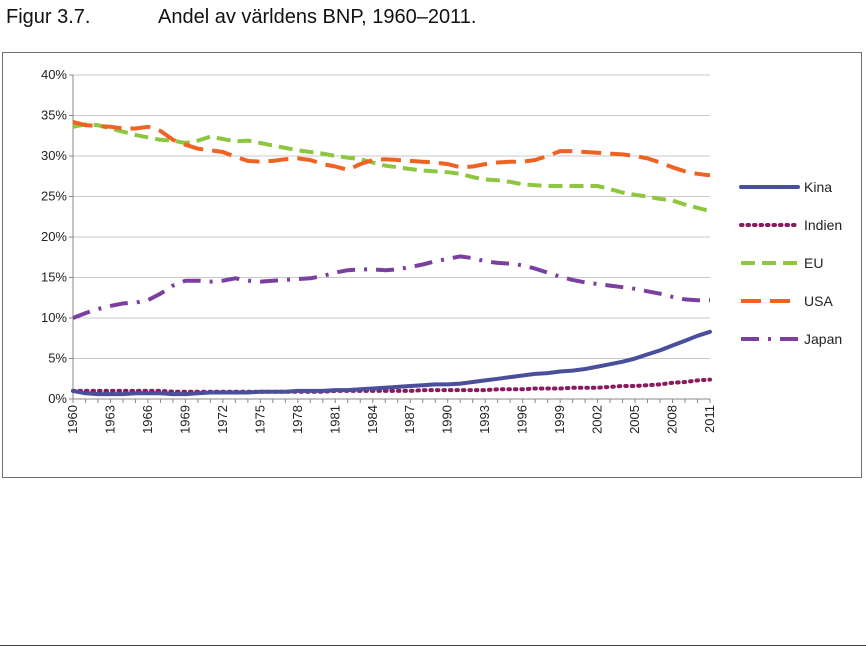 Image resolution: width=866 pixels, height=647 pixels. I want to click on y-tick-labels: 0% 5% 10% 15% 20% 25% 30% 35% 40%, so click(54, 236).